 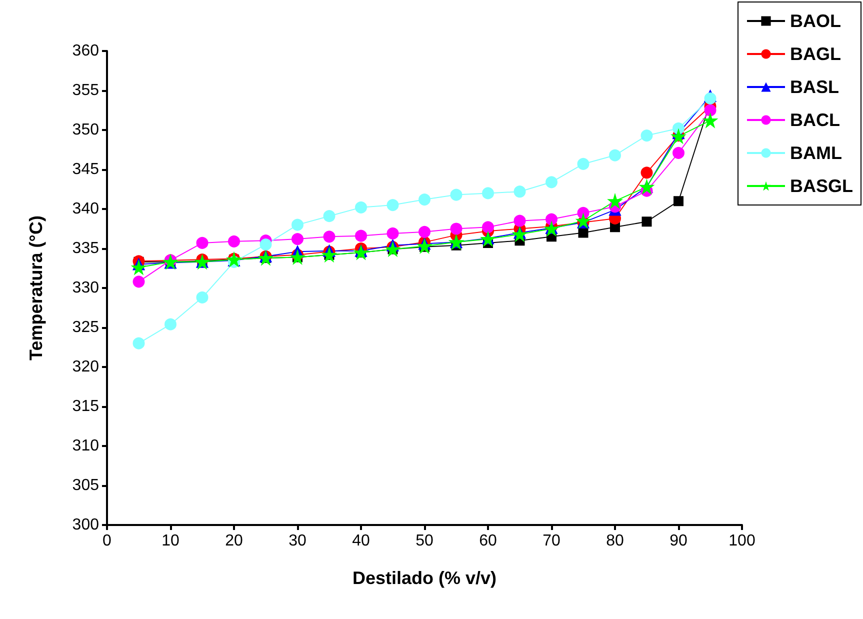 What do you see at coordinates (815, 54) in the screenshot?
I see `legend-label: BAGL` at bounding box center [815, 54].